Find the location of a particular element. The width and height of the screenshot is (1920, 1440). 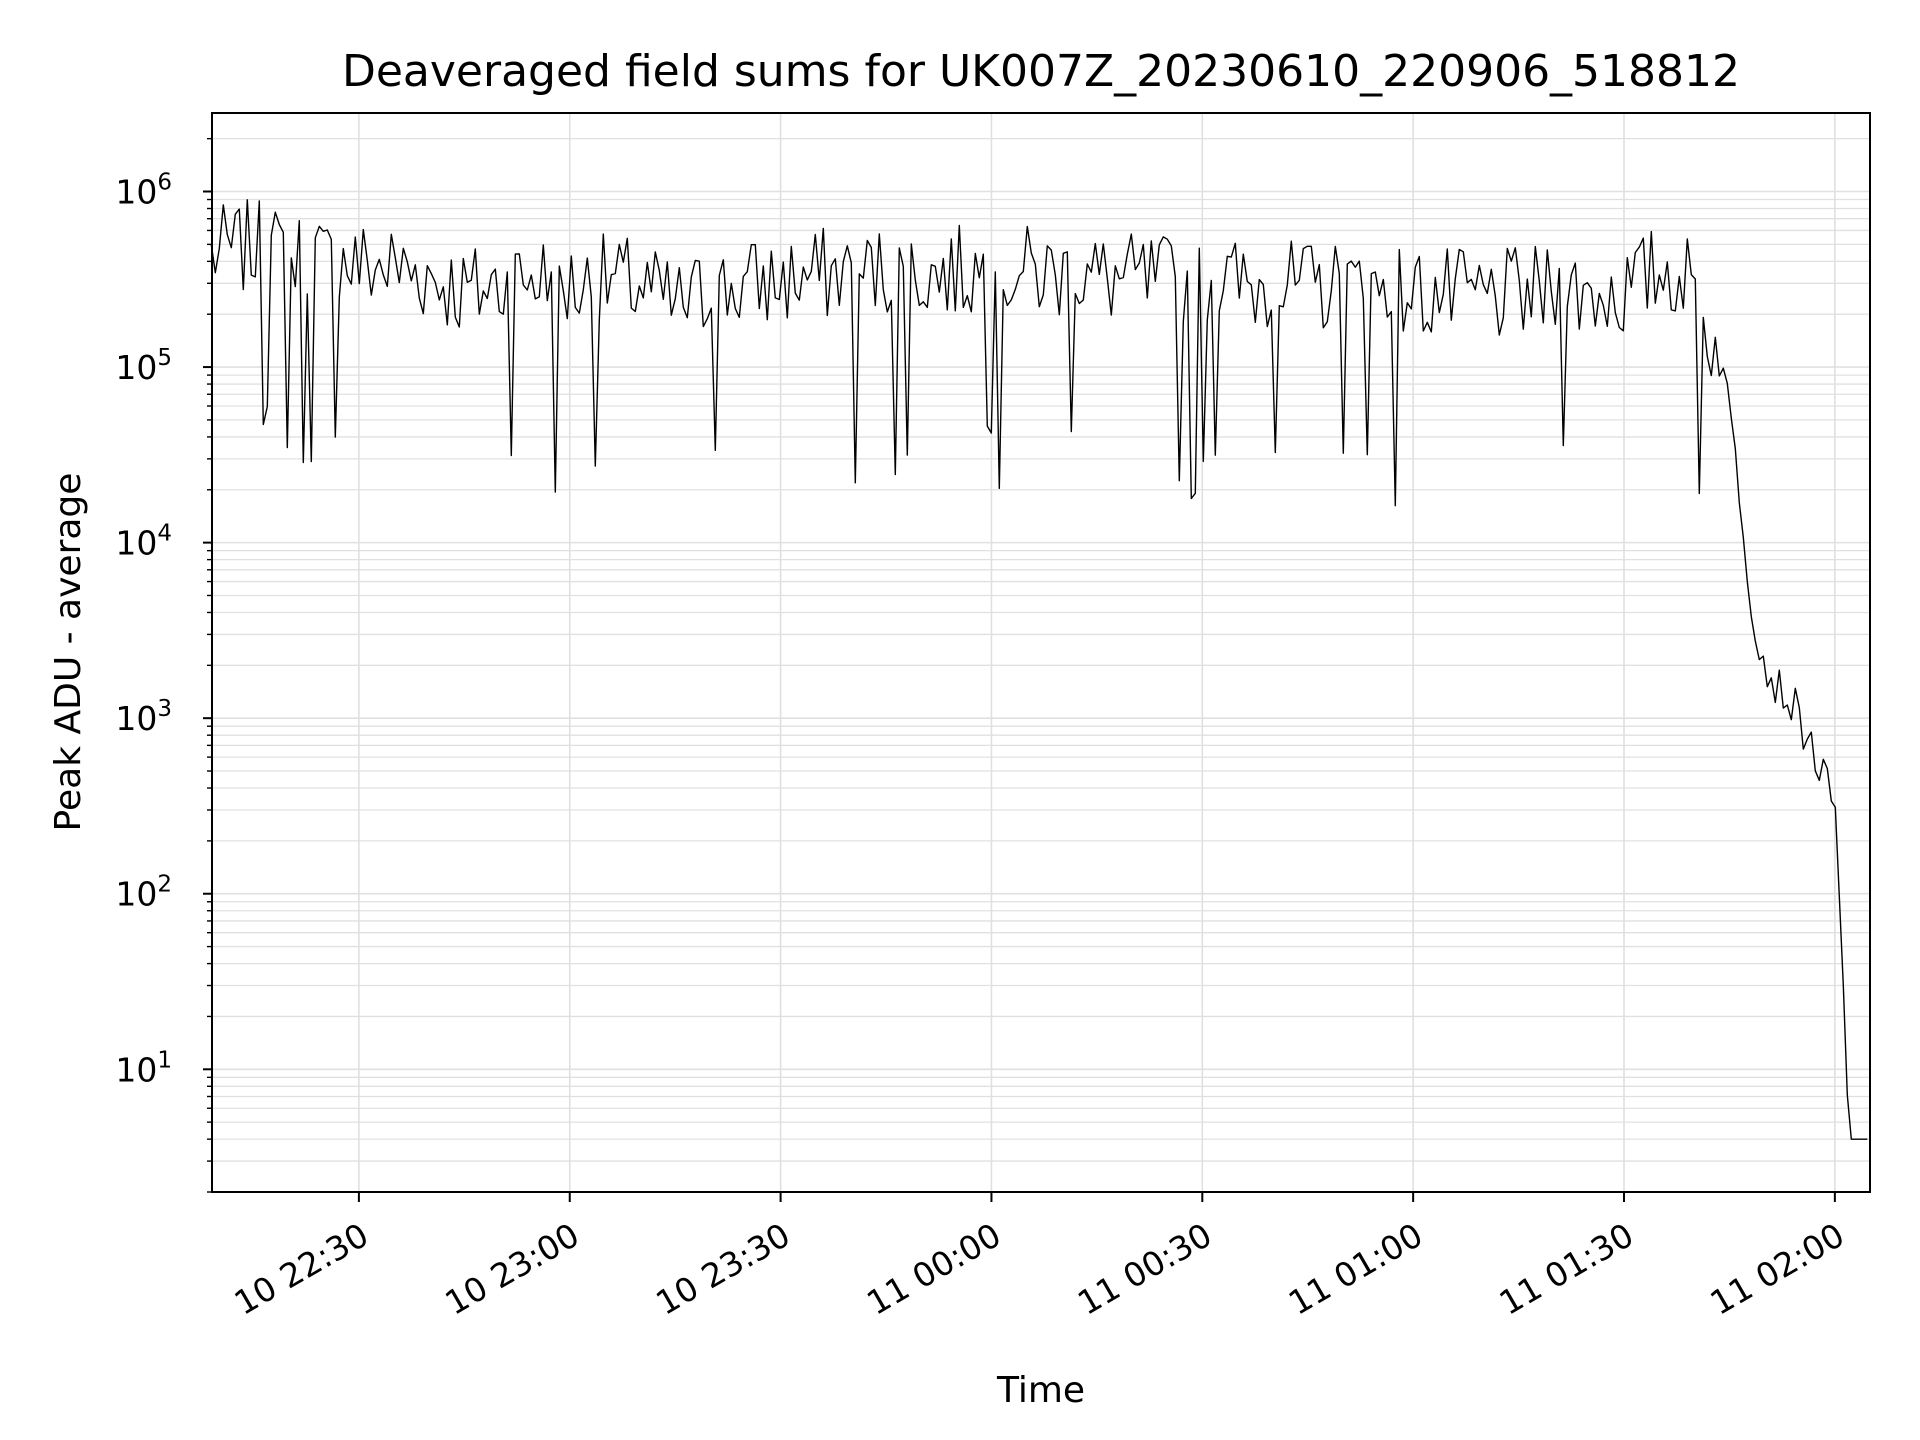

y-tick-label: 10² is located at coordinates (143, 893).